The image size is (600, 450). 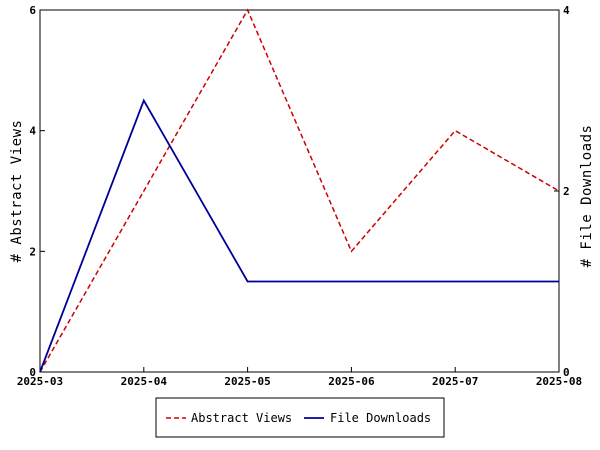 What do you see at coordinates (247, 381) in the screenshot?
I see `x-tick-label: 2025-05` at bounding box center [247, 381].